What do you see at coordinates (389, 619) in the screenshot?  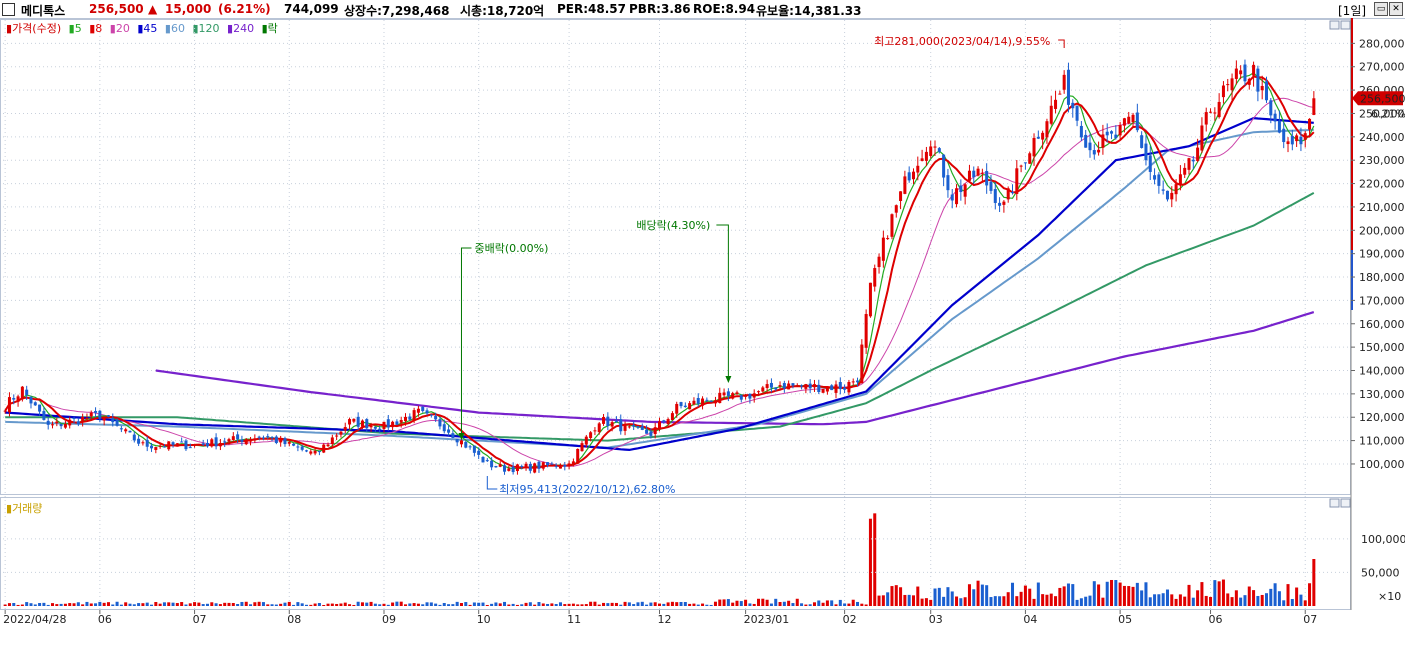 I see `x-tick-label: 09` at bounding box center [389, 619].